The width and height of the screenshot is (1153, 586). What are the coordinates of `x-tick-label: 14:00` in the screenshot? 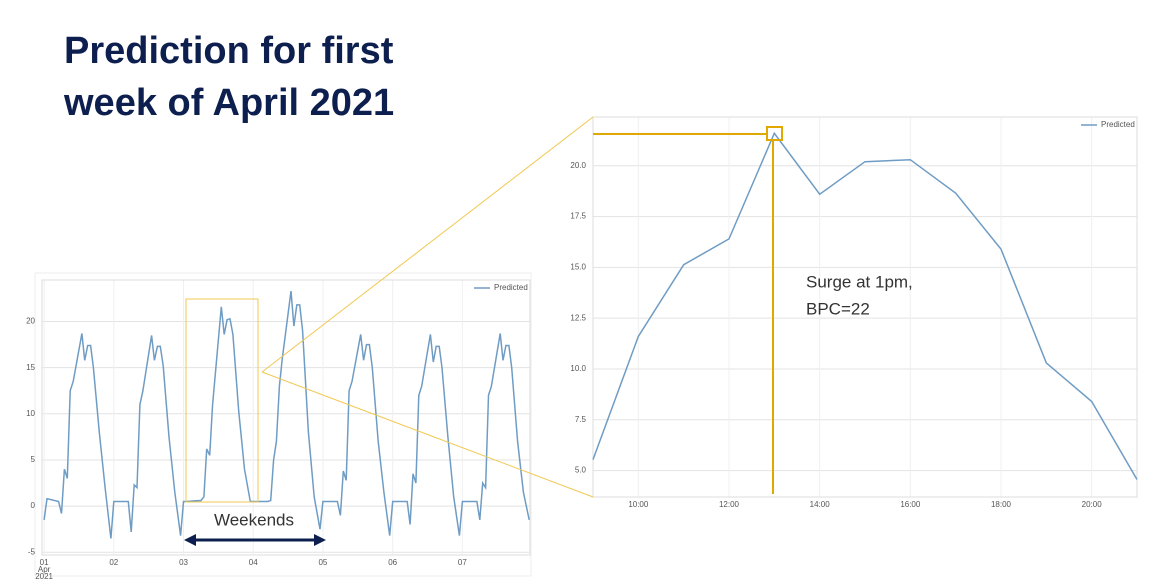 It's located at (820, 504).